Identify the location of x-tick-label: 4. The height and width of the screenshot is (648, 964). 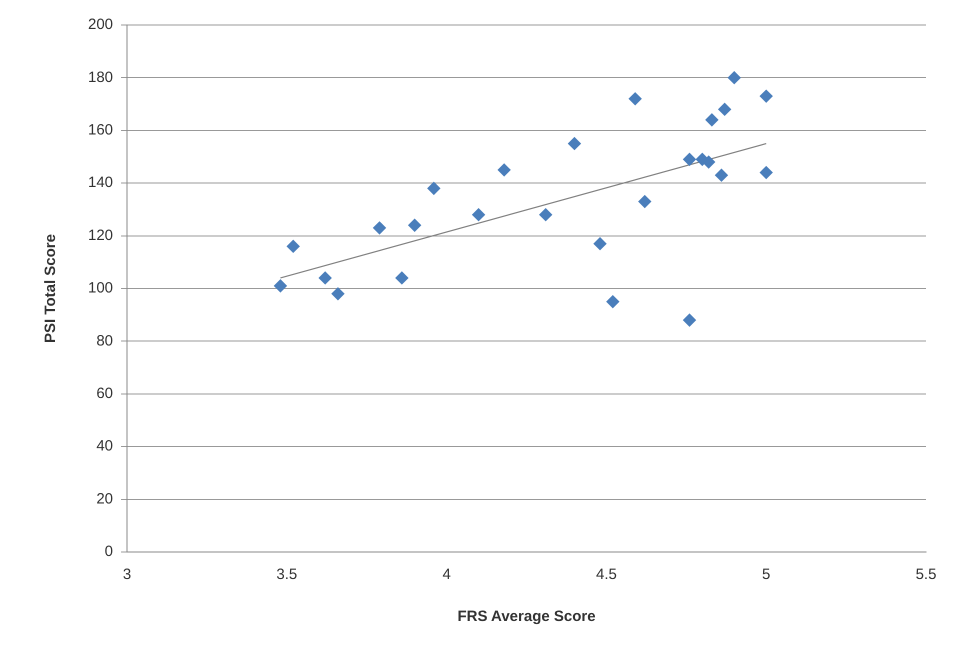
(446, 575).